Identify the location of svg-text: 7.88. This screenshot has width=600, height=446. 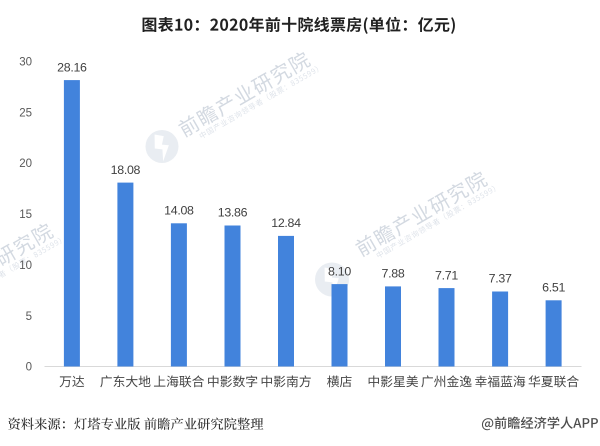
(393, 274).